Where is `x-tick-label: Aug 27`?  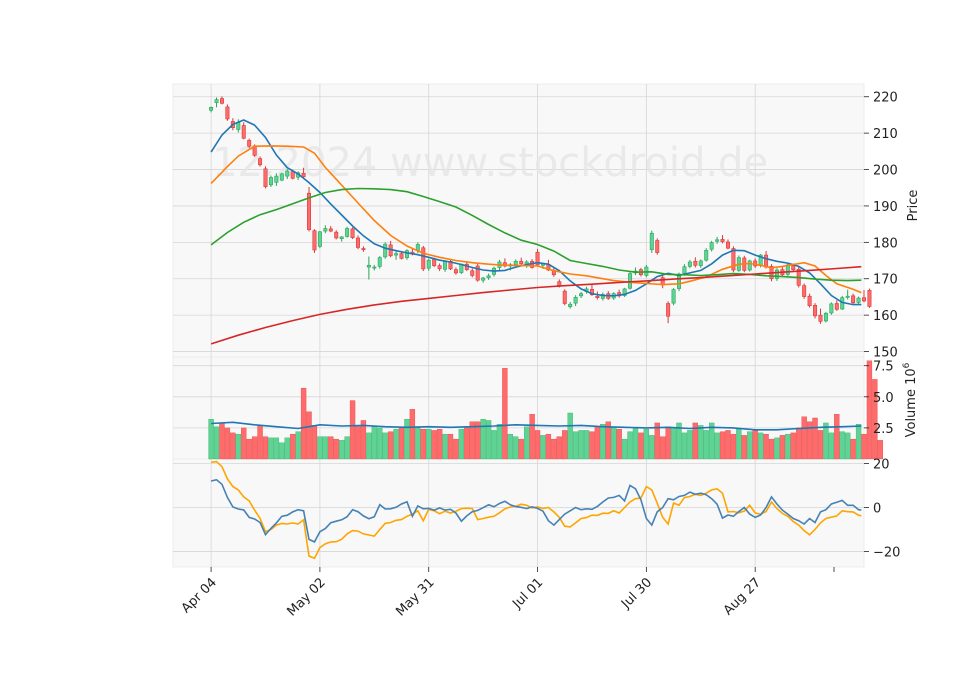
x-tick-label: Aug 27 is located at coordinates (742, 596).